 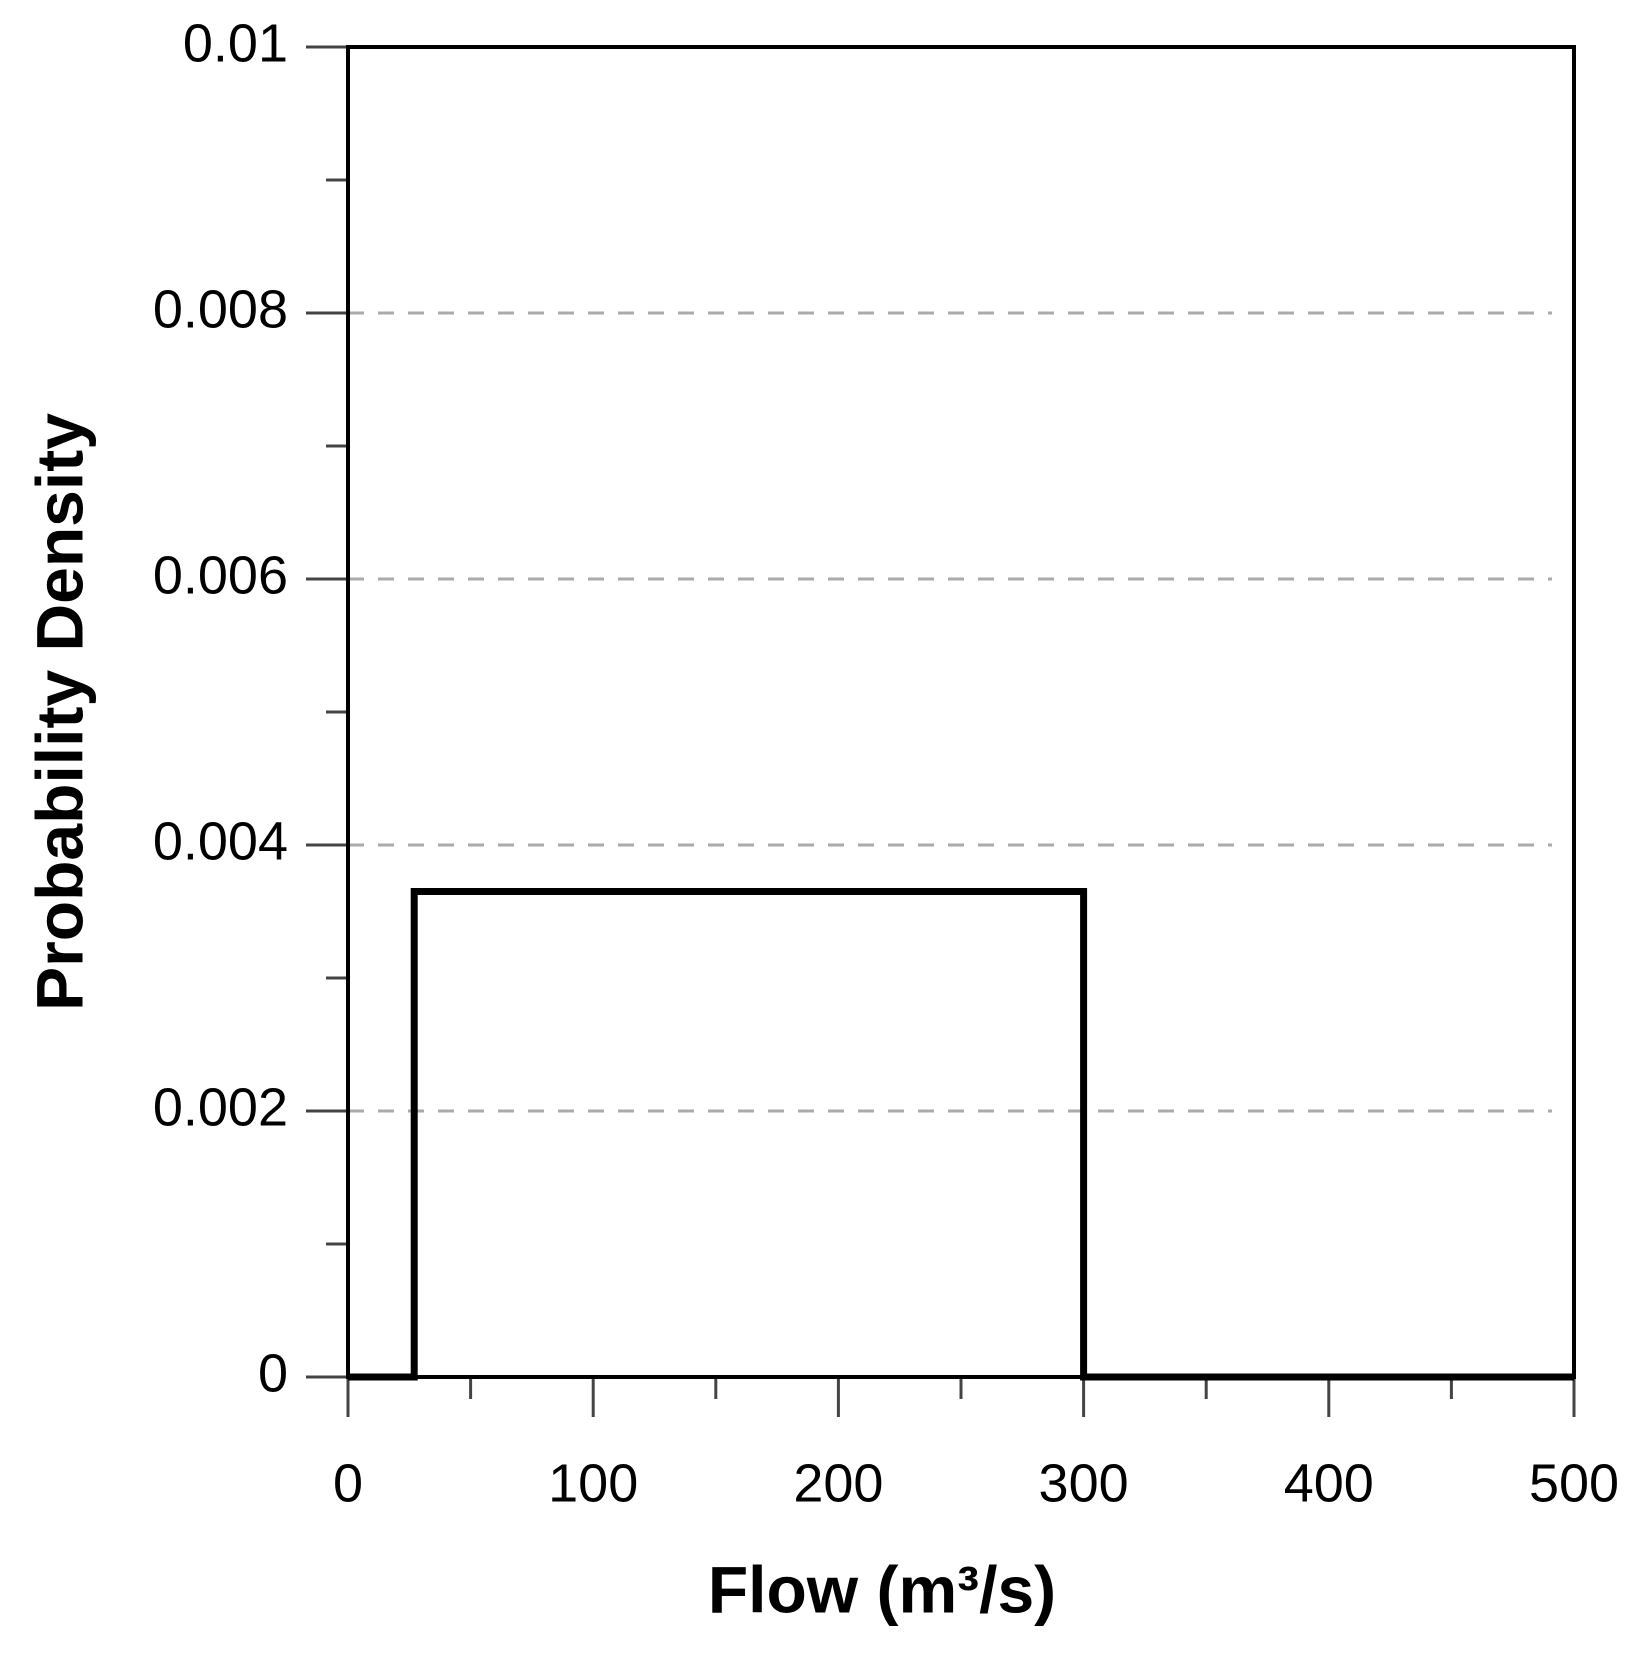 I want to click on y-tick-label: 0.004, so click(x=220, y=841).